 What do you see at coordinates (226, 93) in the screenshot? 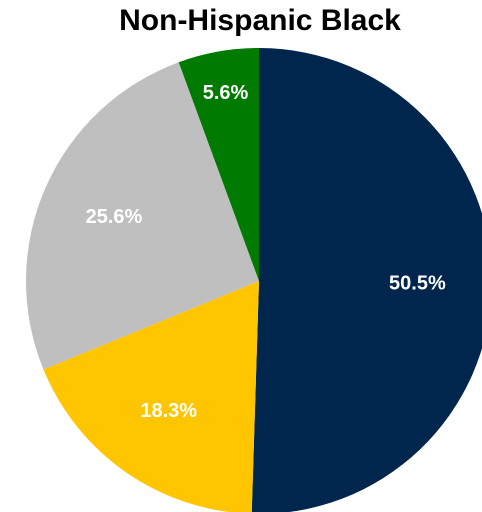
I see `slice-label-3: 5.6%` at bounding box center [226, 93].